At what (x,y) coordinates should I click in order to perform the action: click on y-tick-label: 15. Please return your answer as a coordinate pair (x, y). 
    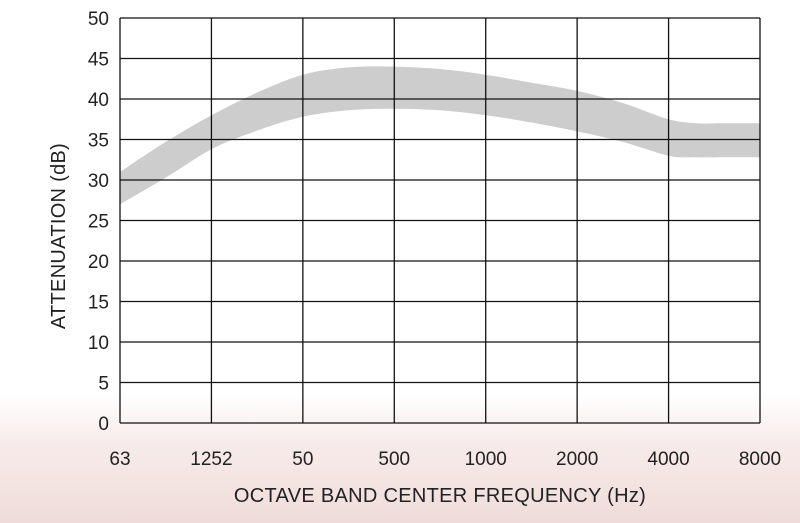
    Looking at the image, I should click on (98, 303).